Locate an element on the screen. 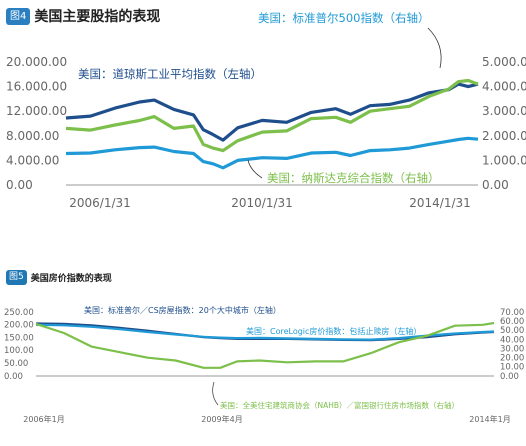 The width and height of the screenshot is (526, 446). chart1-figure-badge: 图4 is located at coordinates (18, 16).